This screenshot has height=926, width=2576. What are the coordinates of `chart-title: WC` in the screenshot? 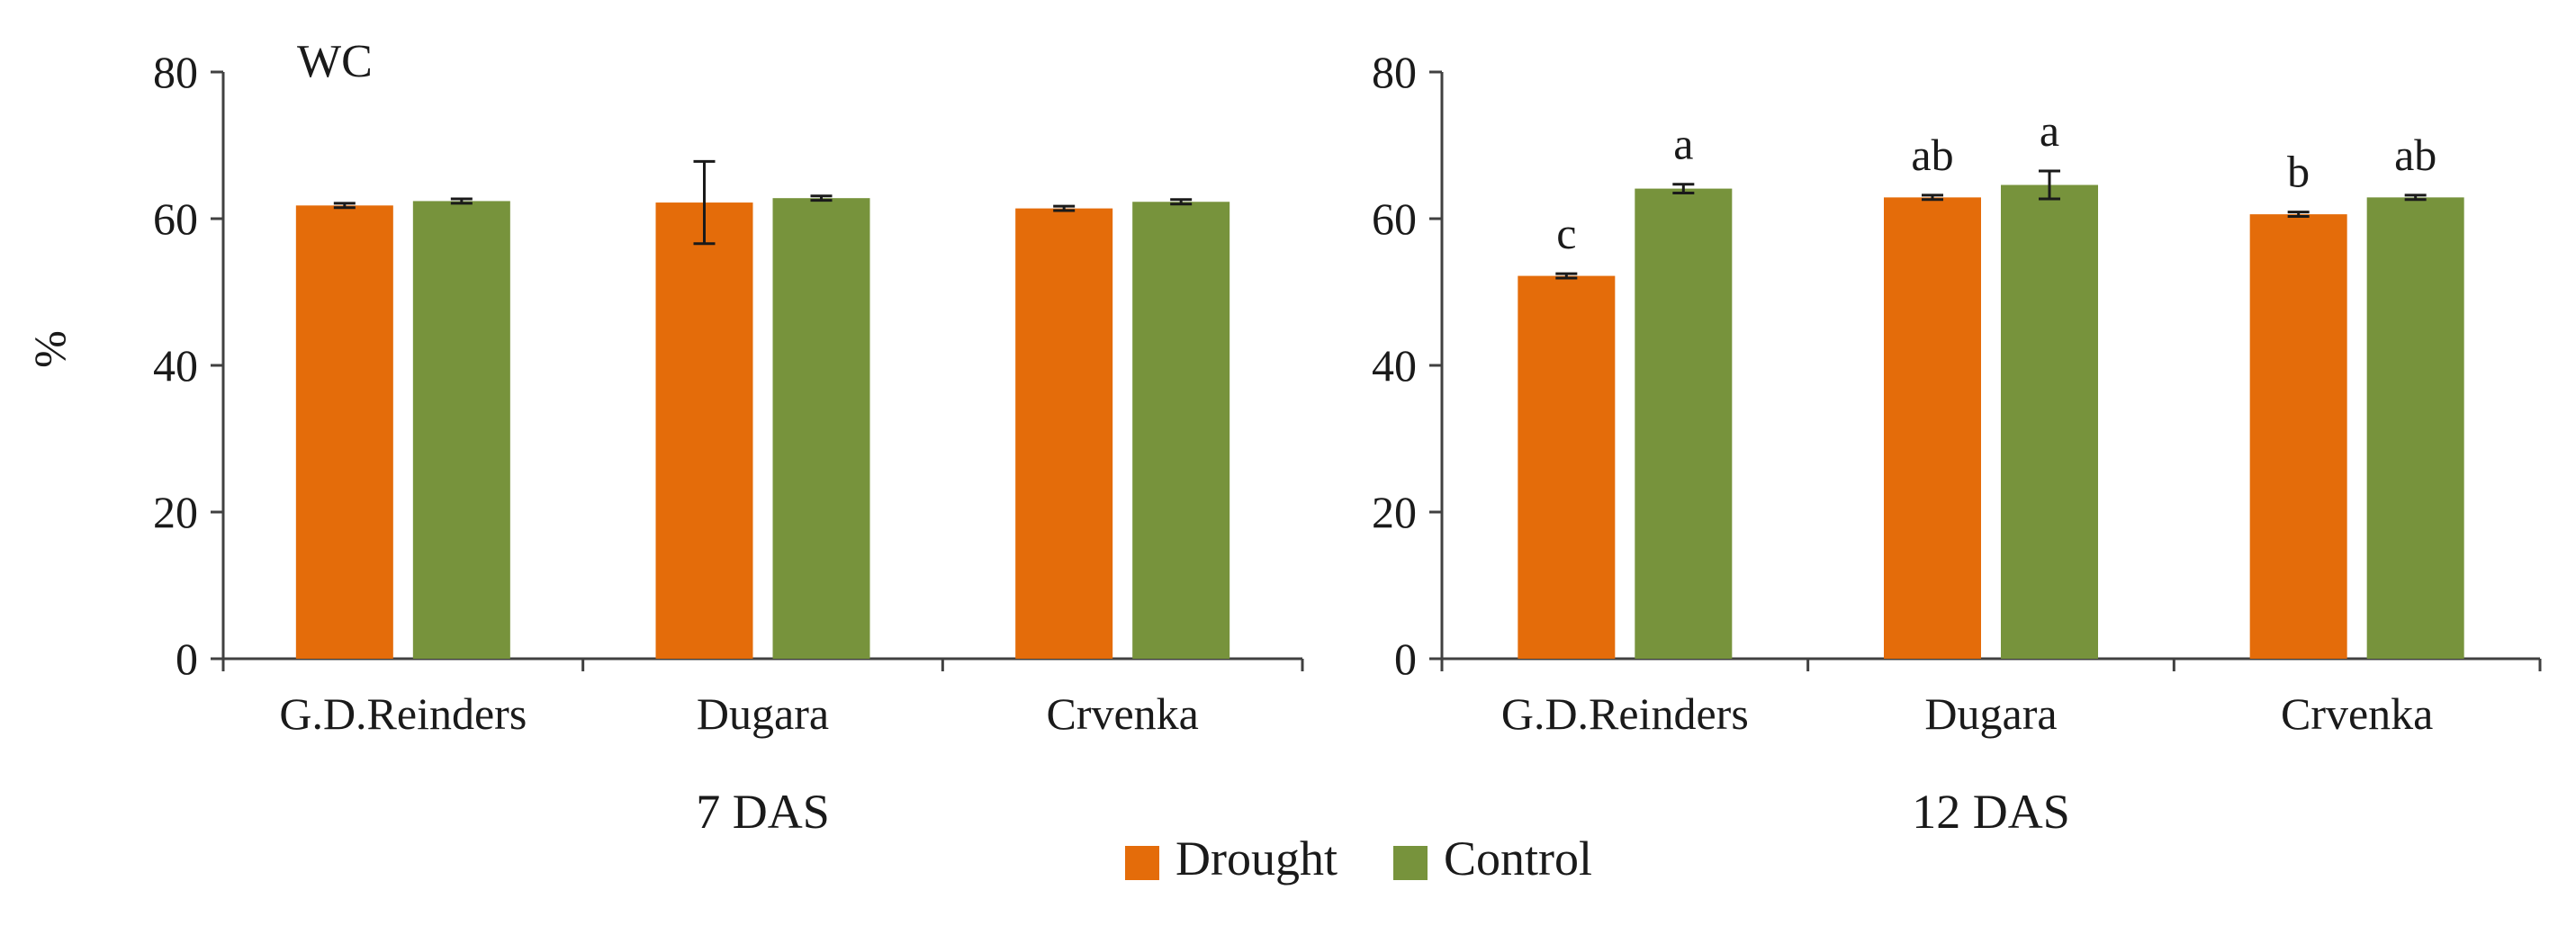 It's located at (335, 61).